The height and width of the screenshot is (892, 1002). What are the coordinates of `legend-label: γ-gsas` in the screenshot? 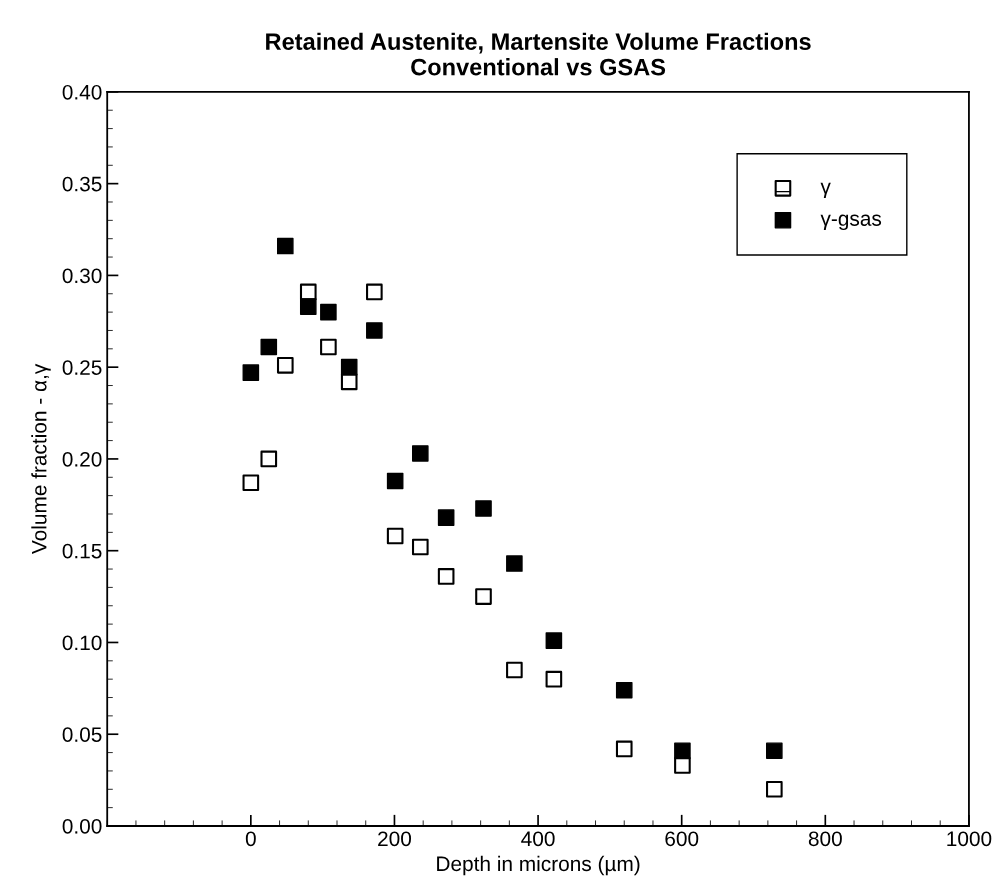 It's located at (851, 222).